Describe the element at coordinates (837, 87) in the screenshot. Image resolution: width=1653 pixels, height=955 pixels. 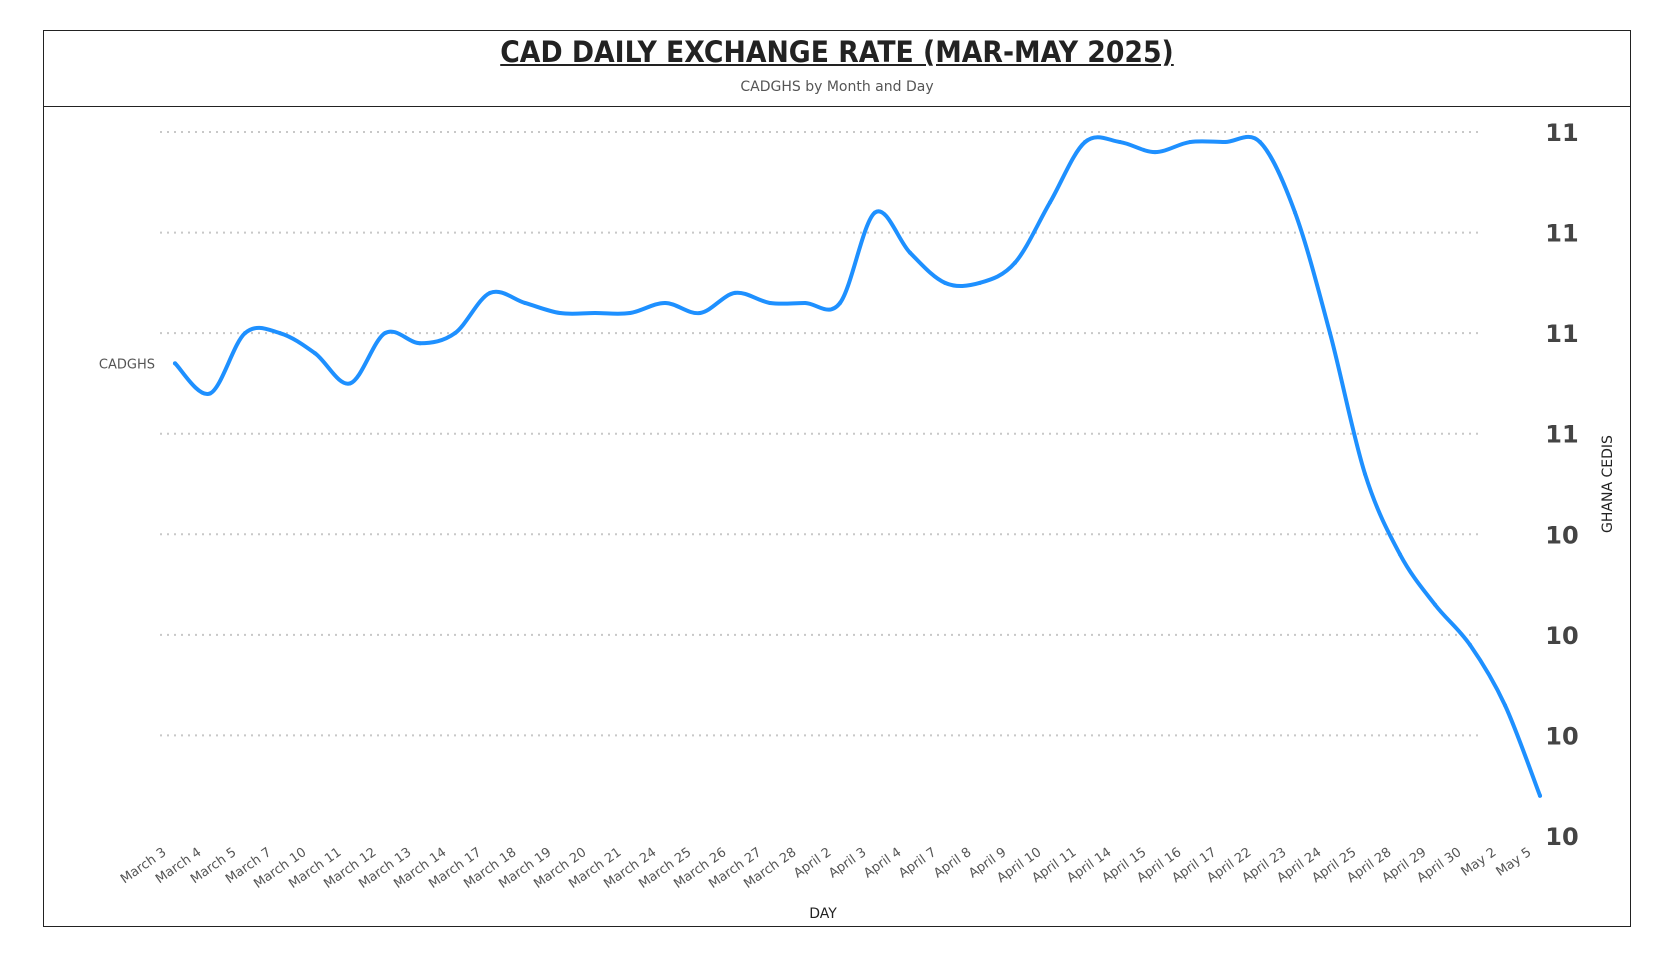
I see `chart-subtitle: CADGHS by Month and Day` at that location.